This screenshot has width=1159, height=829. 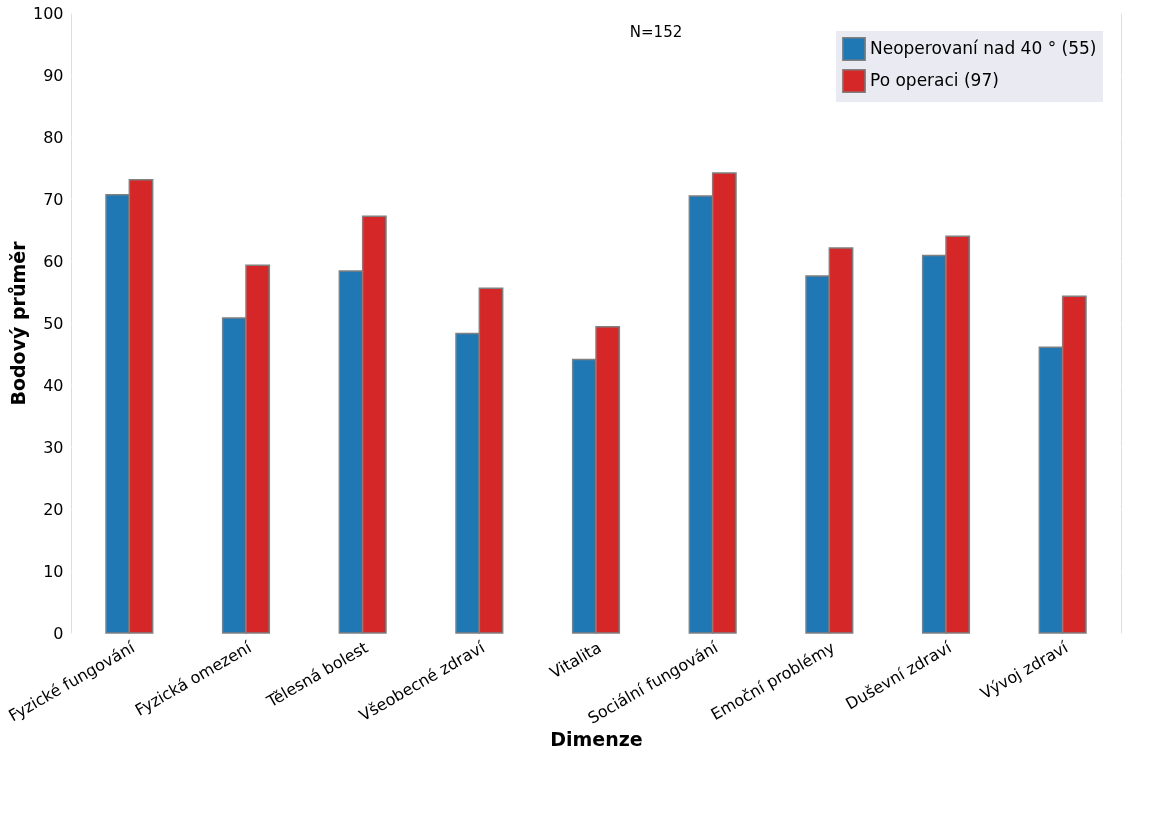 What do you see at coordinates (53, 385) in the screenshot?
I see `y-tick-label: 40` at bounding box center [53, 385].